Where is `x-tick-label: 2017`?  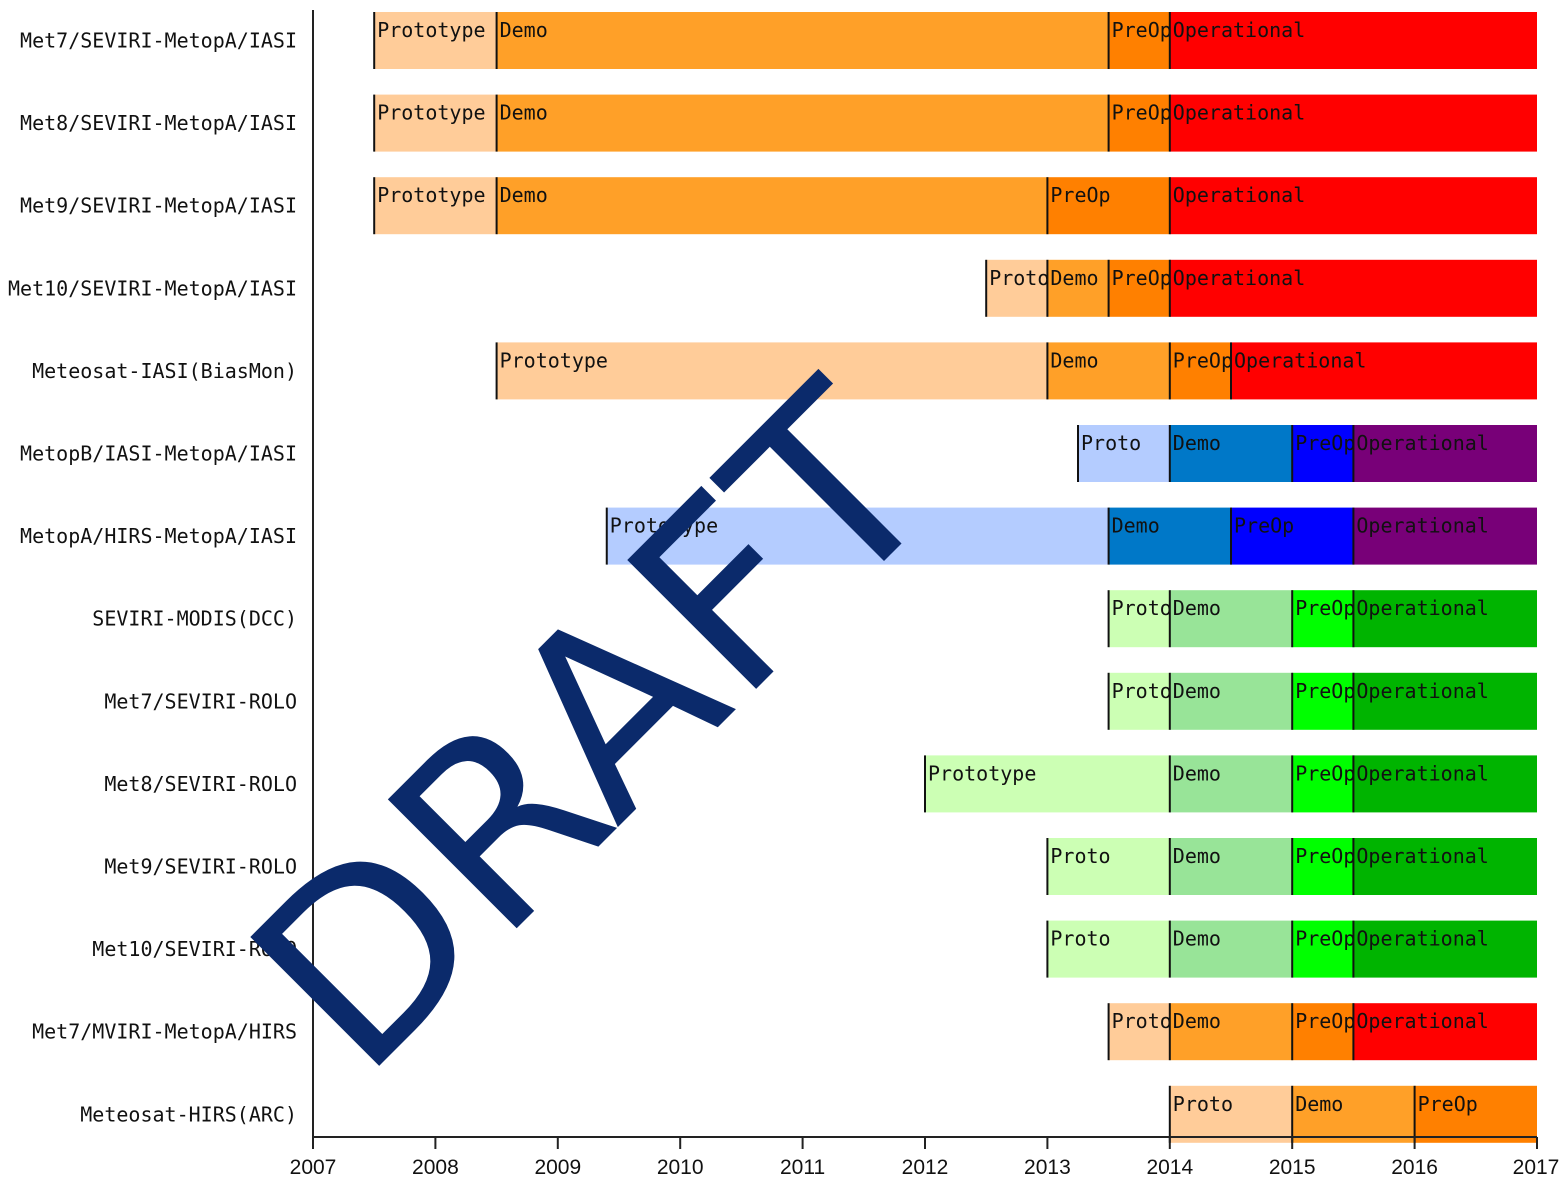
x-tick-label: 2017 is located at coordinates (1536, 1167).